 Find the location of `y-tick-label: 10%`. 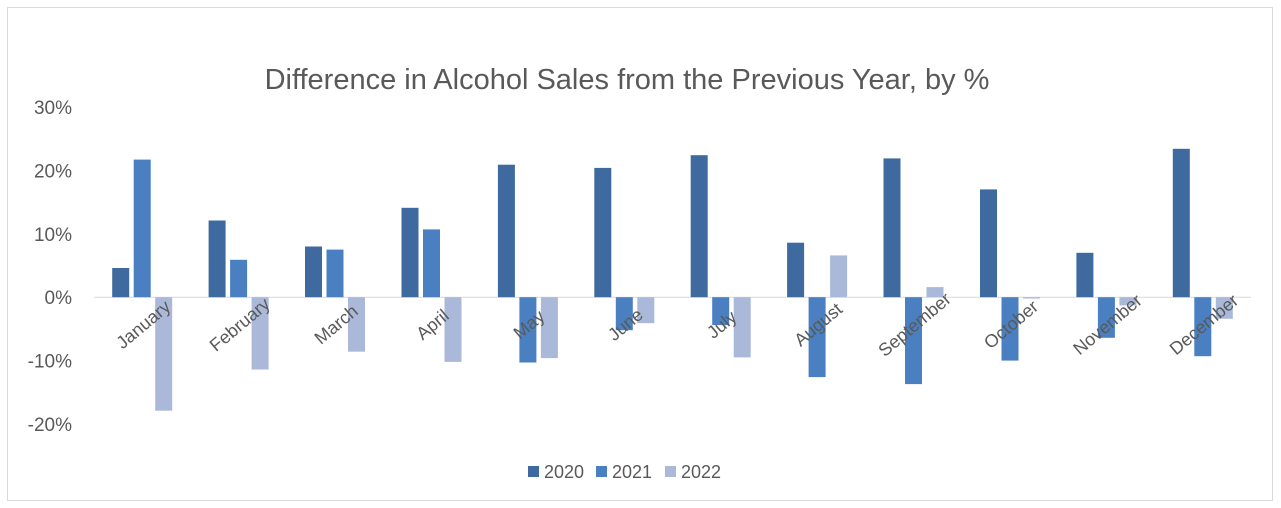

y-tick-label: 10% is located at coordinates (53, 235).